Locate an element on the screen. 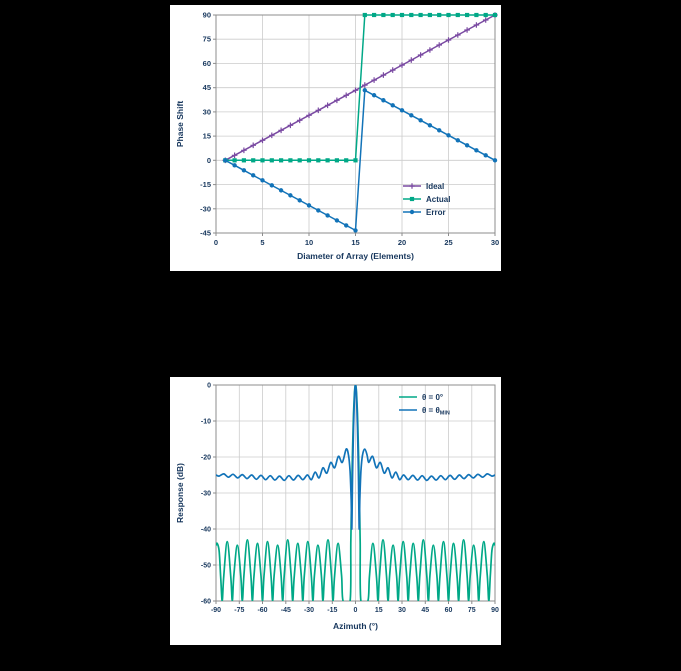 This screenshot has height=671, width=681. x-tick-label: 10 is located at coordinates (309, 242).